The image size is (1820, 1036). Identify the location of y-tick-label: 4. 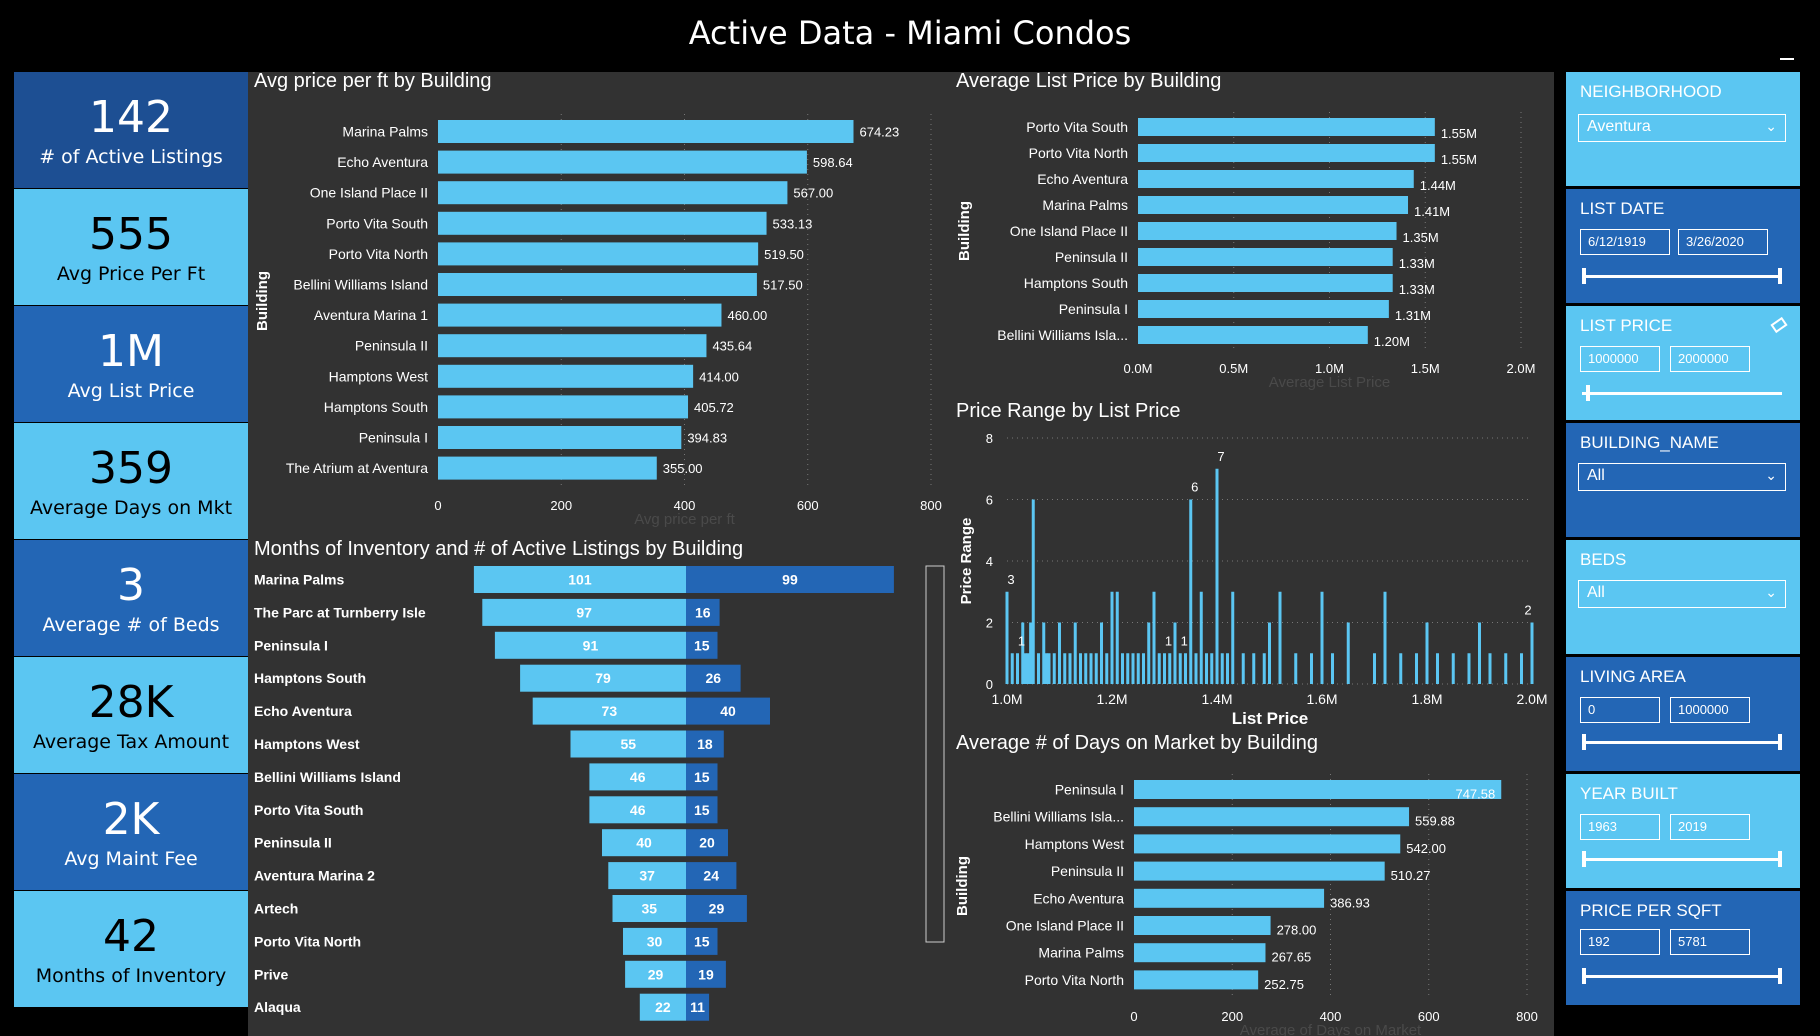
(989, 561).